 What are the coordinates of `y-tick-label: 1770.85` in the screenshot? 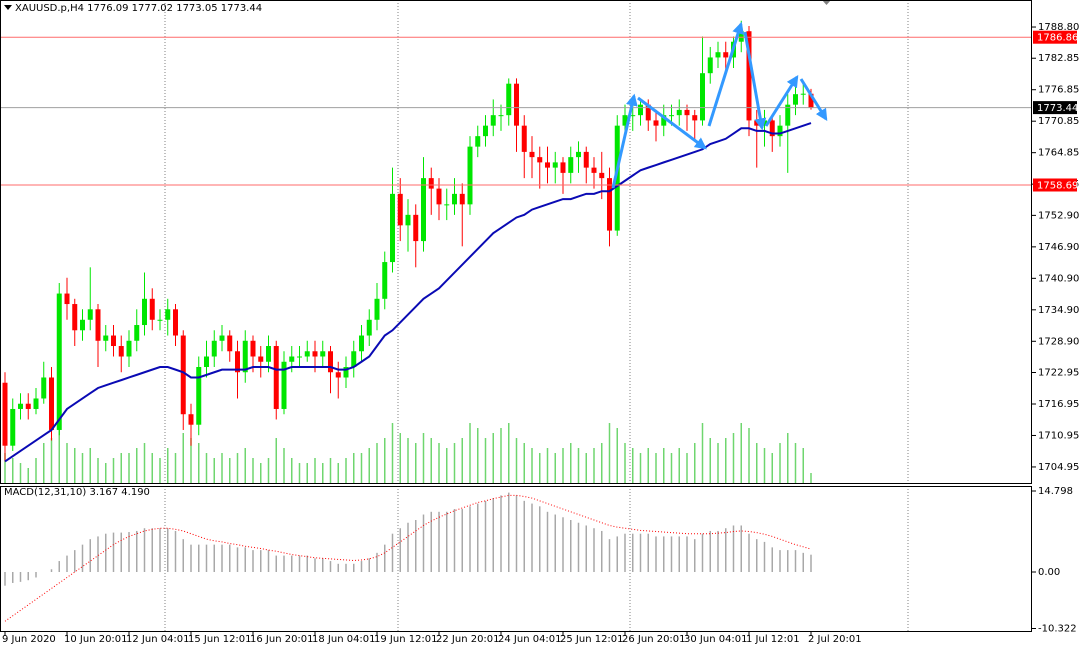 It's located at (1058, 121).